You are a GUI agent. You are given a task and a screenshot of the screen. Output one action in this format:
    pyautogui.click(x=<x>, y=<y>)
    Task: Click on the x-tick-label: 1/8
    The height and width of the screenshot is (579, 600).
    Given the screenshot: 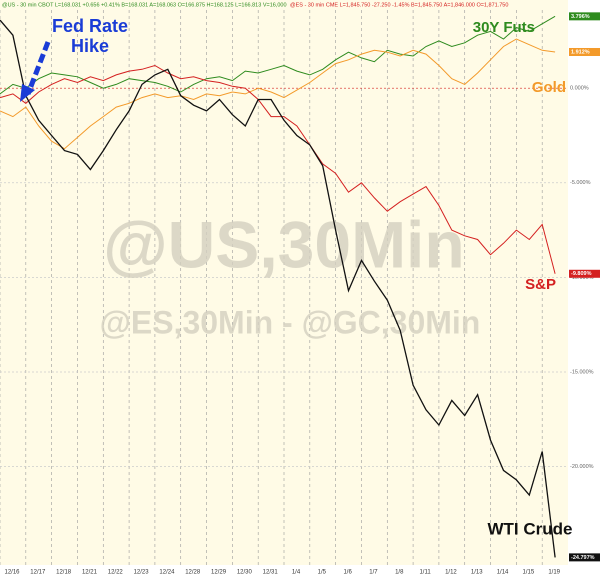 What is the action you would take?
    pyautogui.click(x=399, y=573)
    